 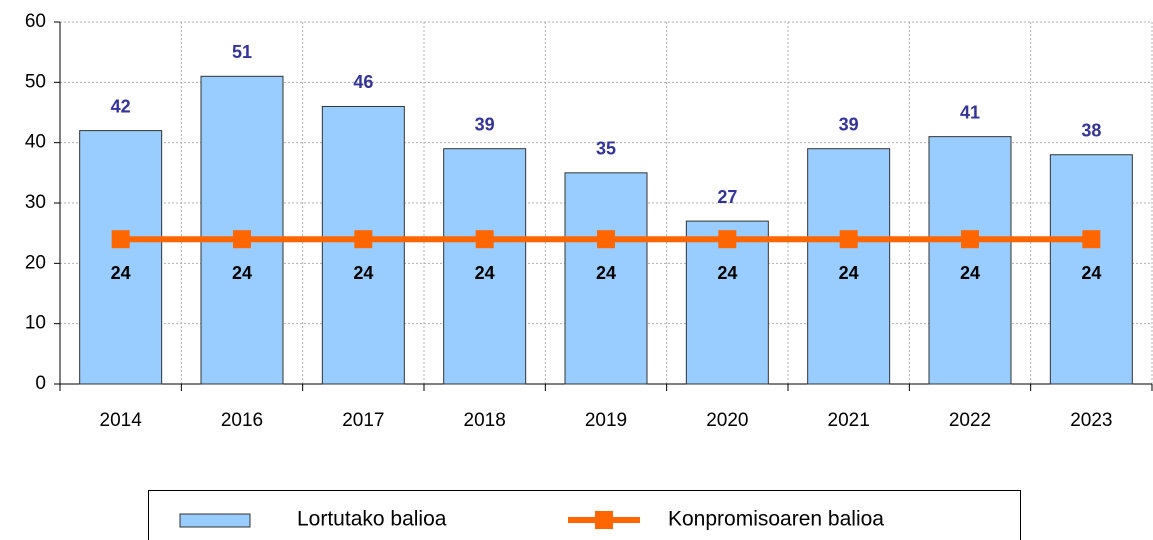 I want to click on bar-value-label: 35, so click(x=606, y=149).